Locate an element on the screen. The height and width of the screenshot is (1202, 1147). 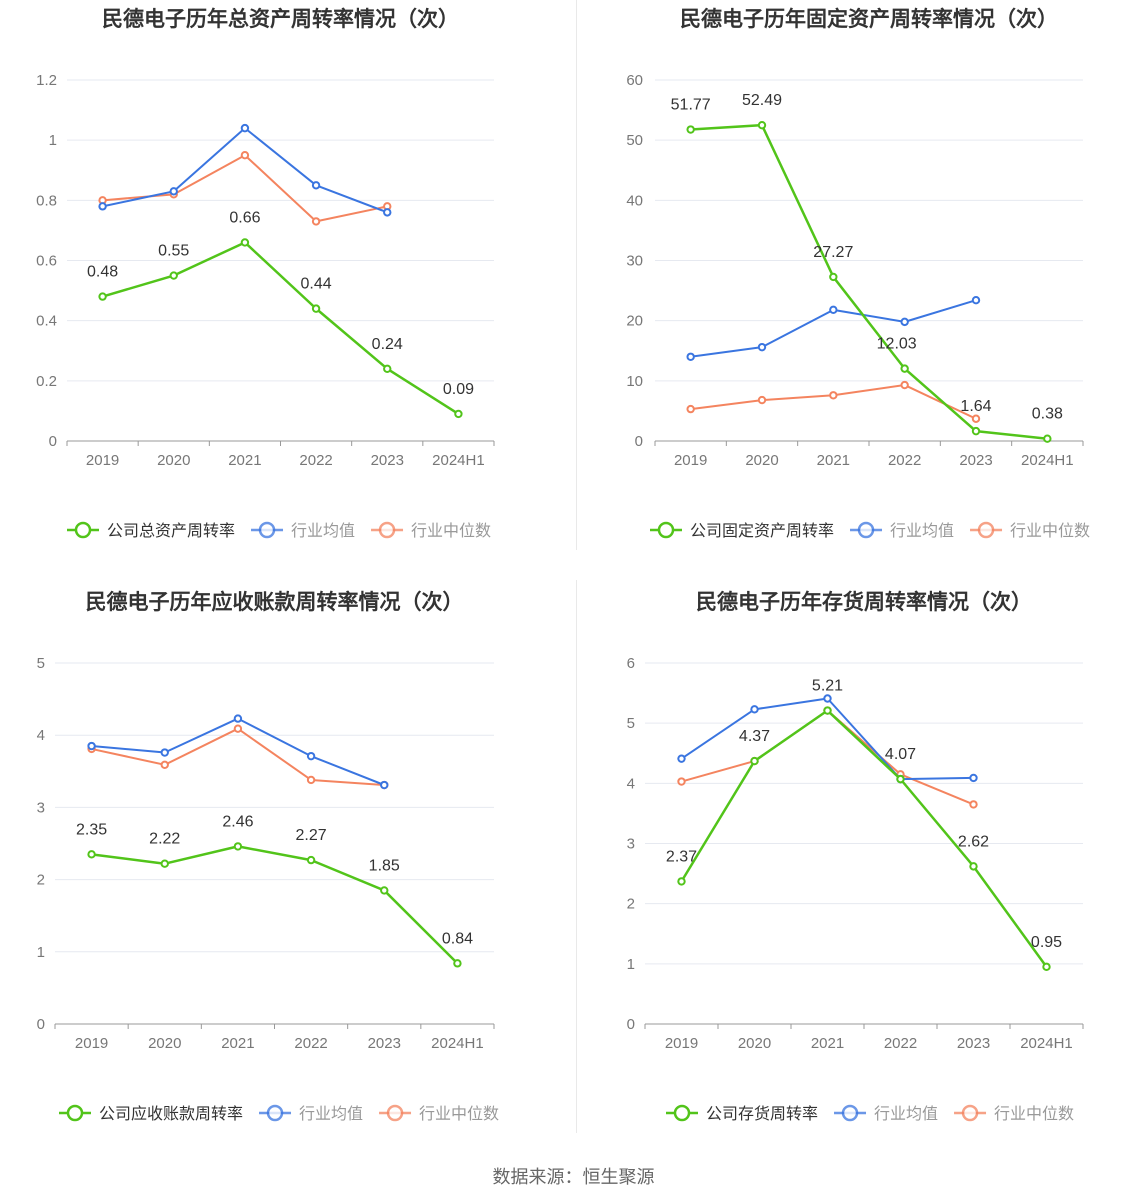
series-line-median is located at coordinates (833, 402).